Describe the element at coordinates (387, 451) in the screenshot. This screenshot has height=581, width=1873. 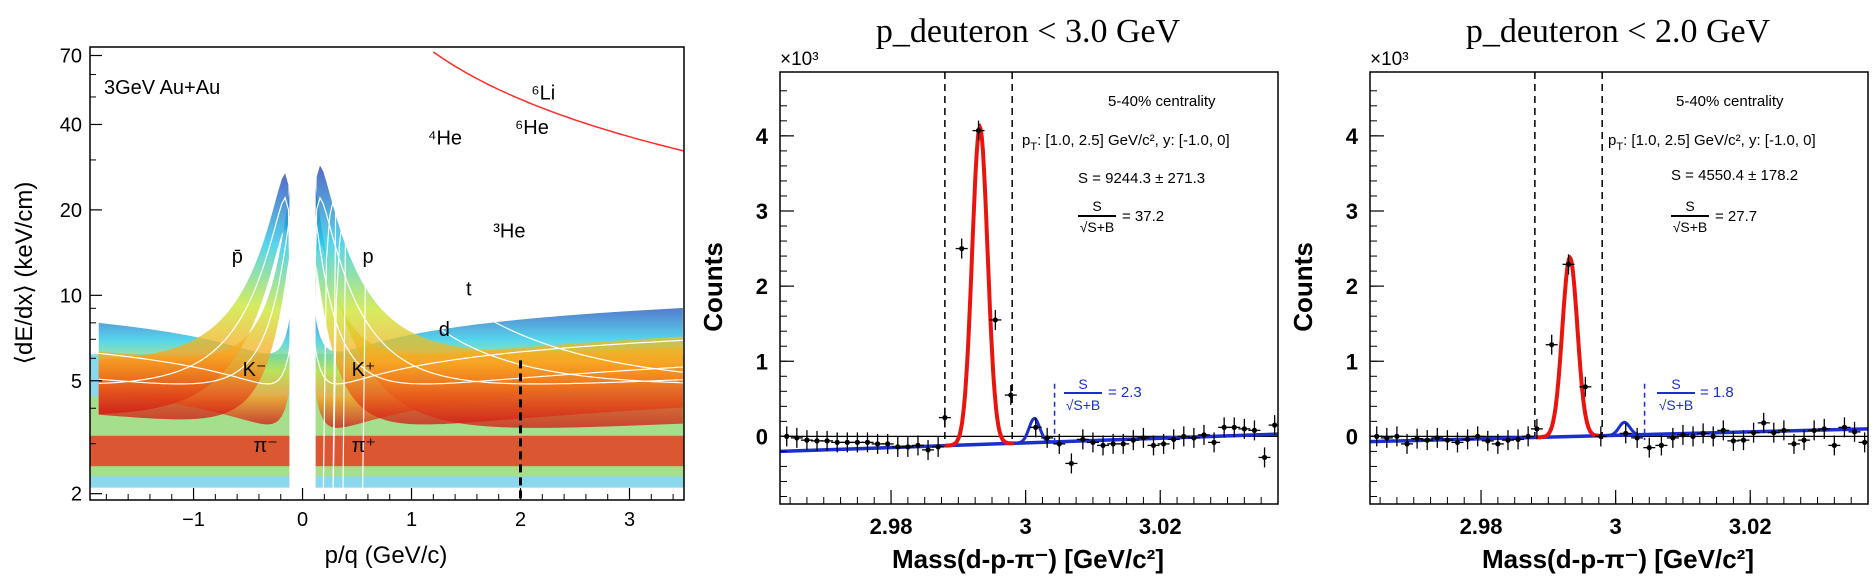
I see `heatmap-mip-band` at that location.